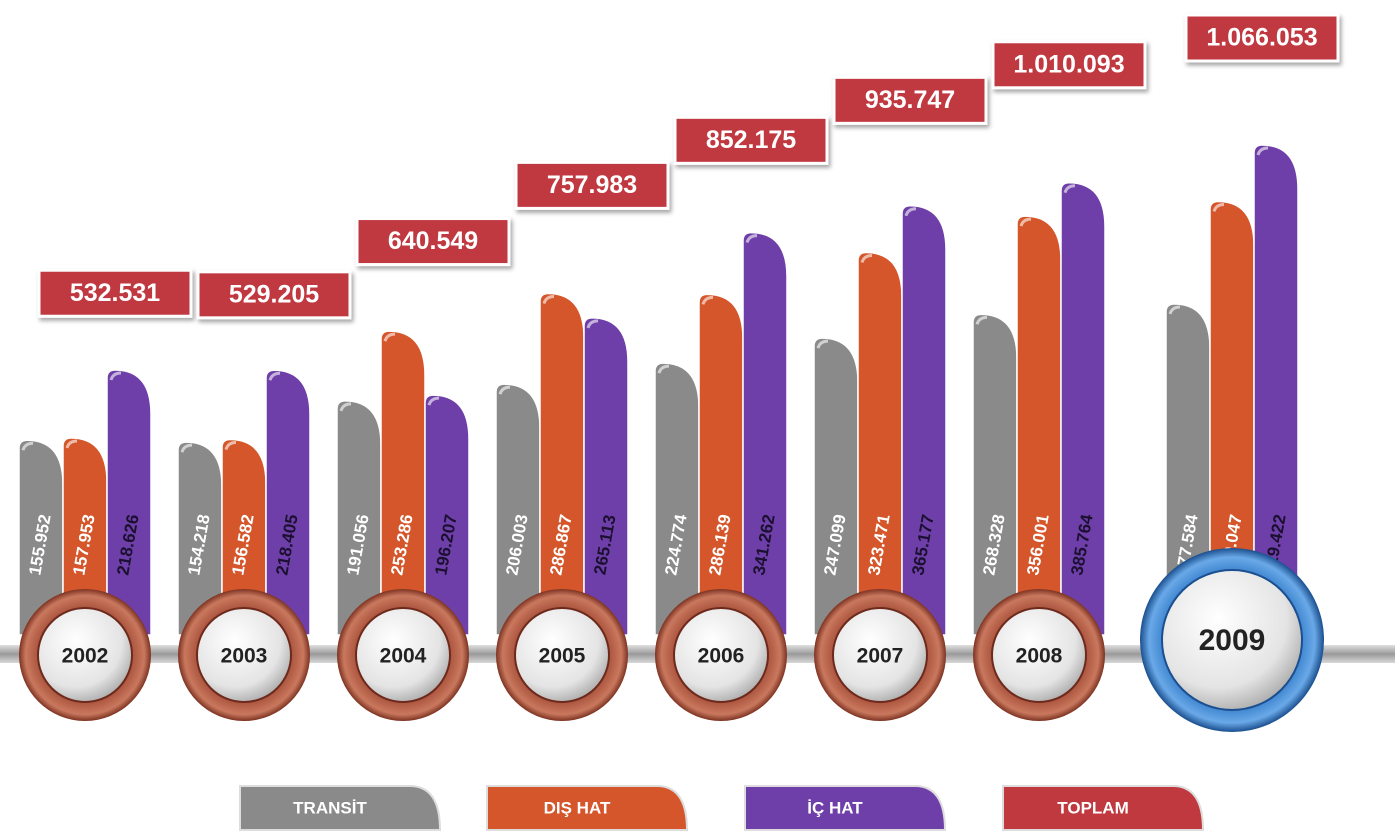 The width and height of the screenshot is (1395, 832). I want to click on legend-label: TRANSİT, so click(330, 807).